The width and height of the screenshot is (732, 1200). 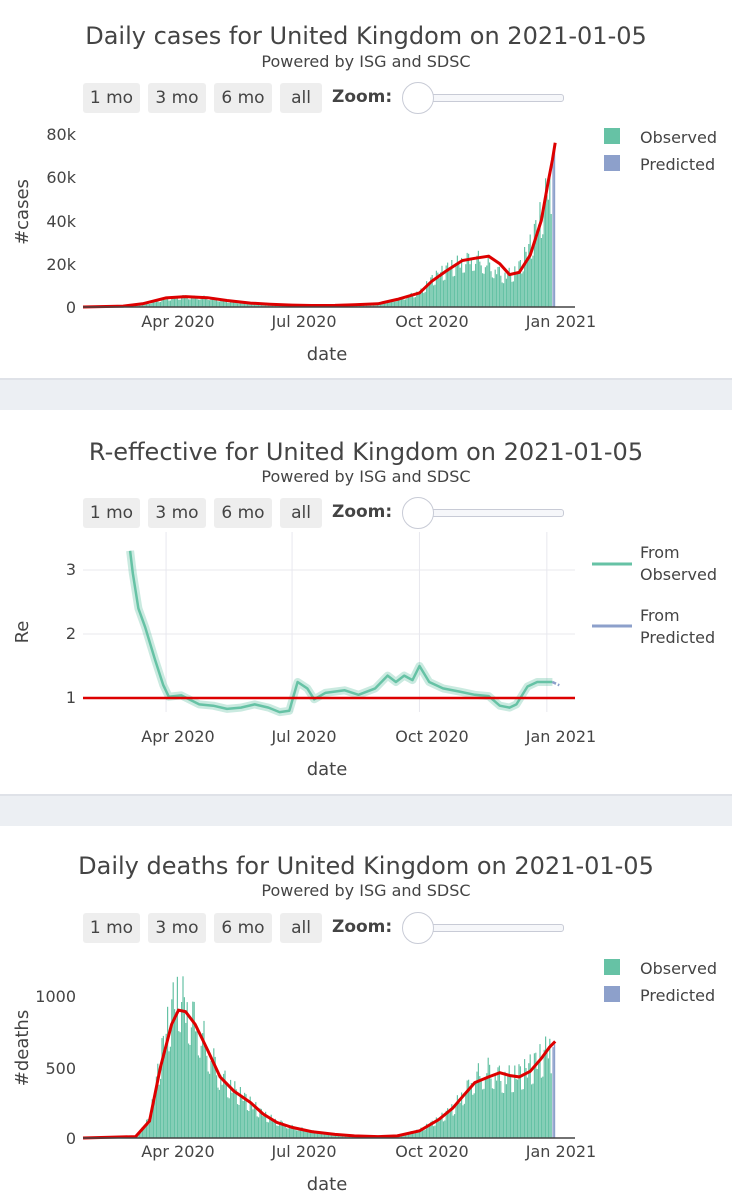 I want to click on legend-from-observed-label: From Observed, so click(x=678, y=563).